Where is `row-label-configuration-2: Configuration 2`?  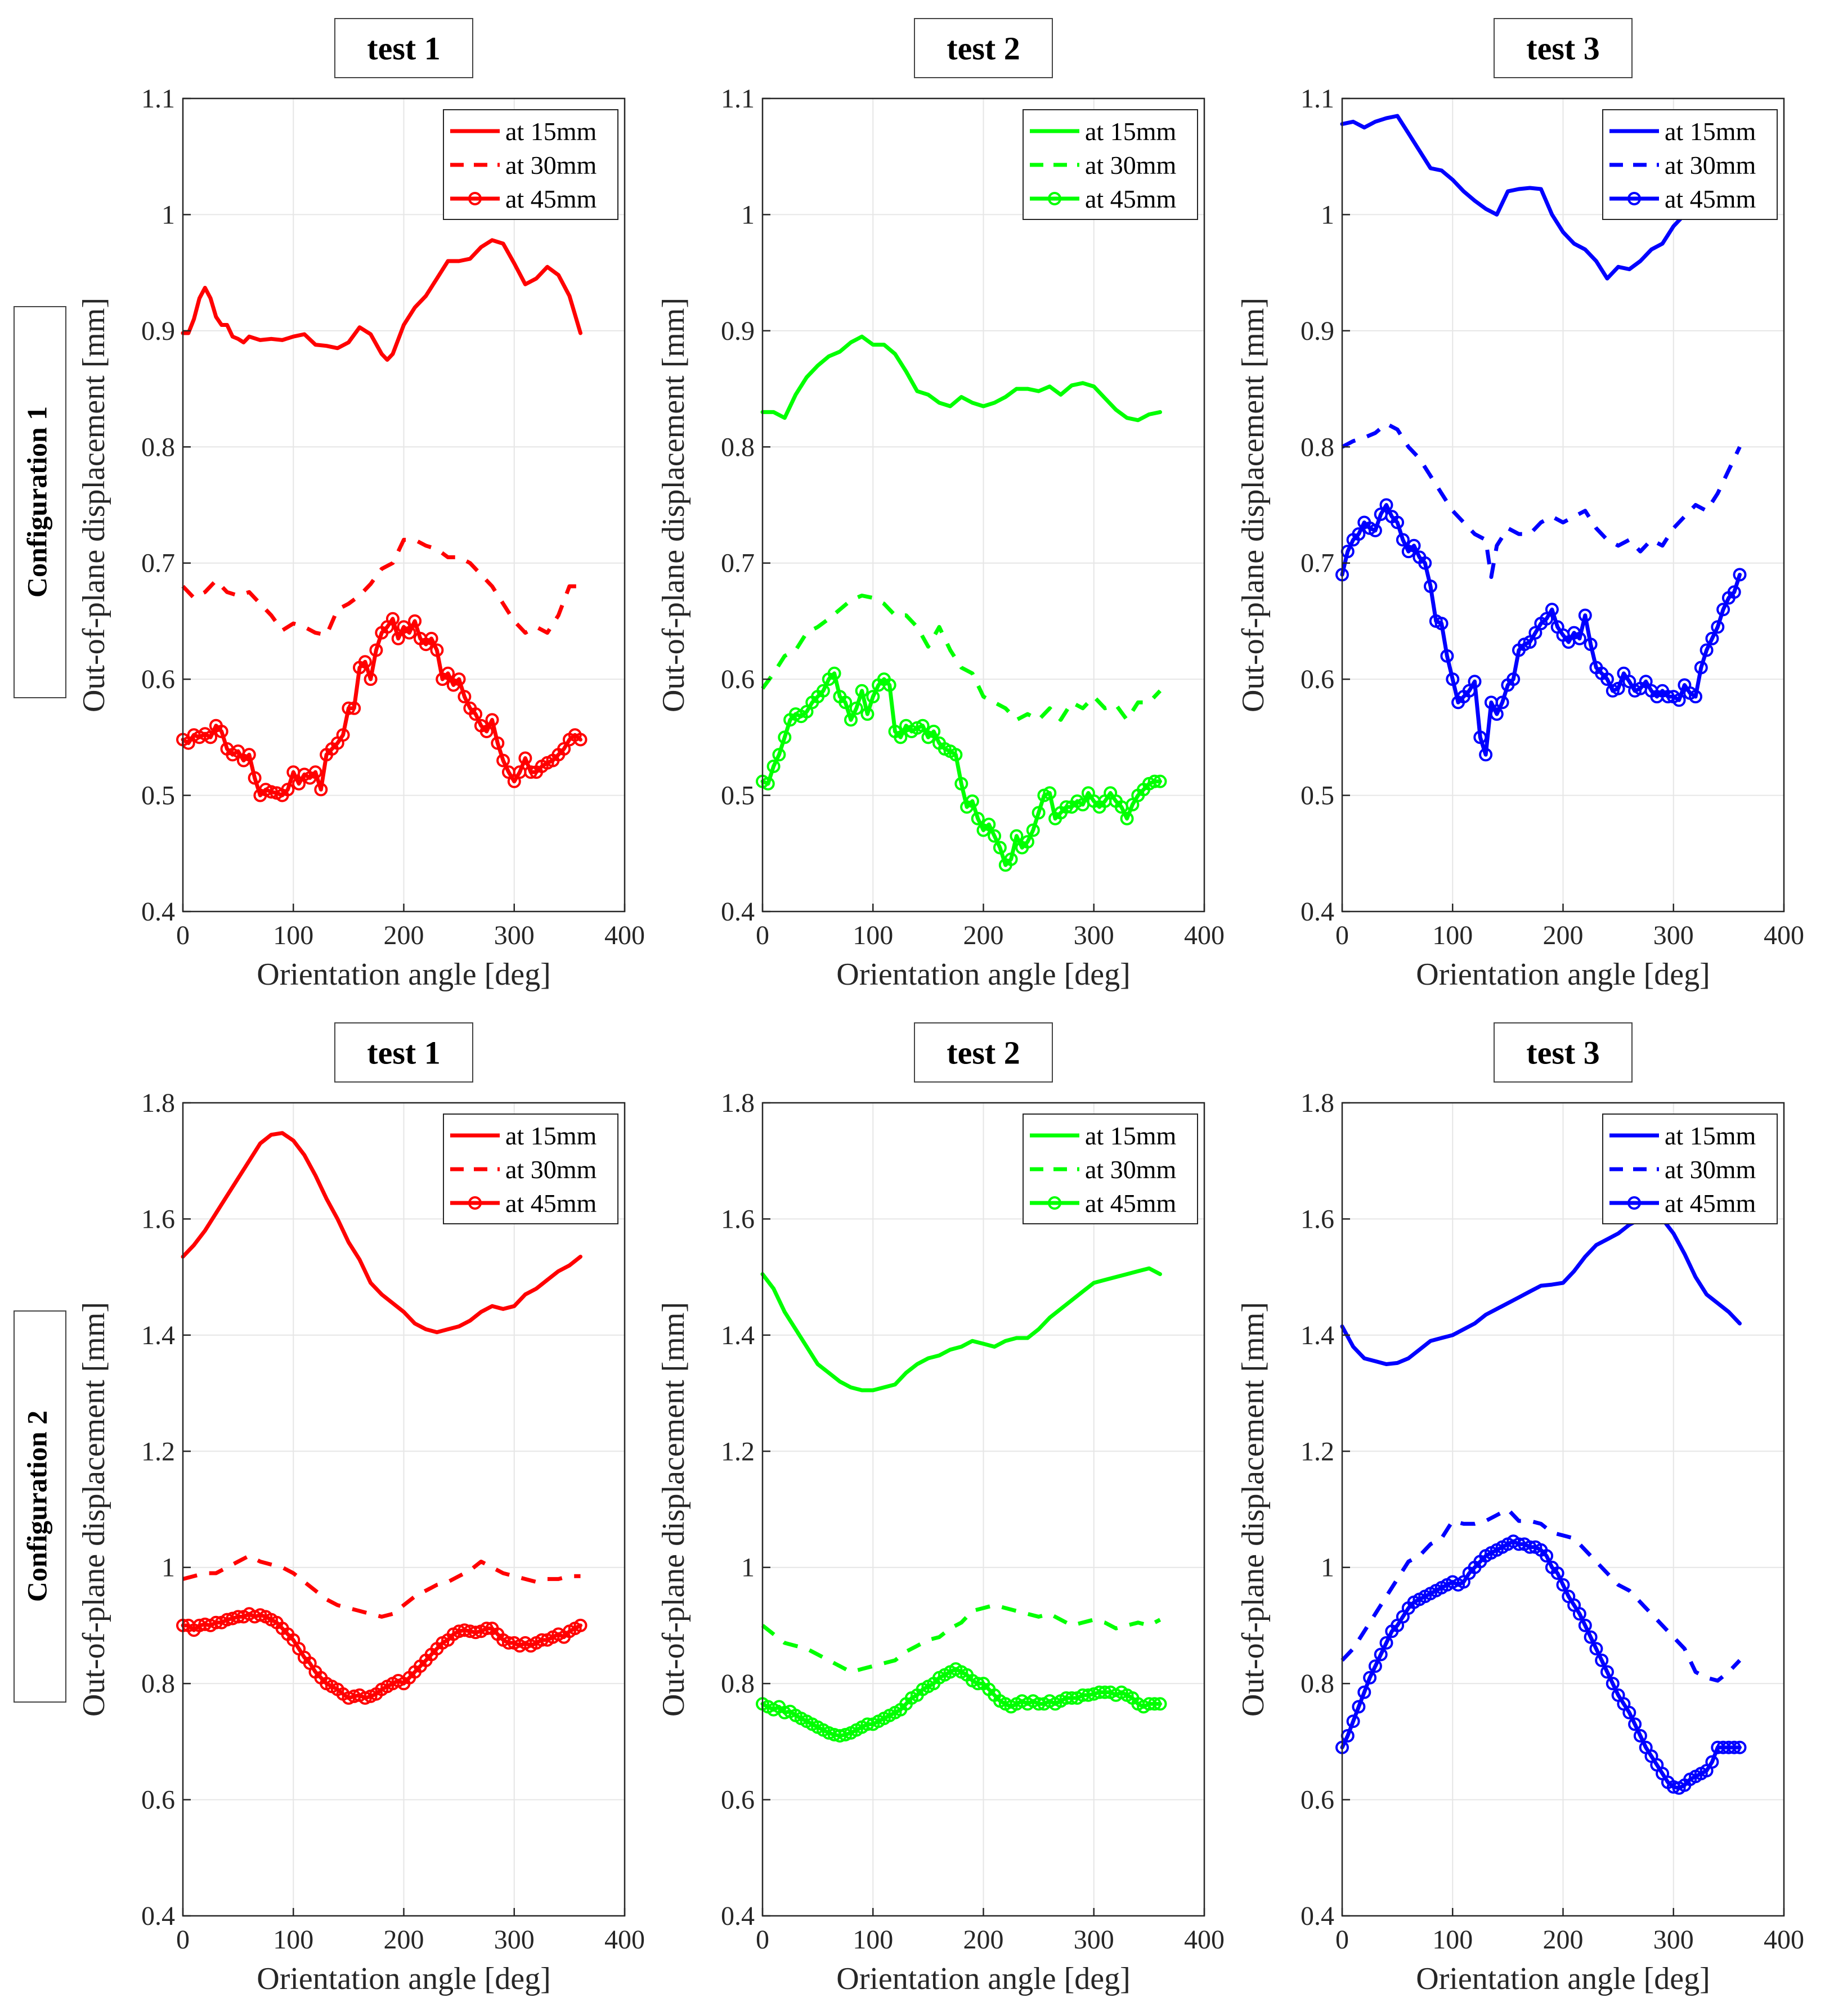
row-label-configuration-2: Configuration 2 is located at coordinates (40, 1506).